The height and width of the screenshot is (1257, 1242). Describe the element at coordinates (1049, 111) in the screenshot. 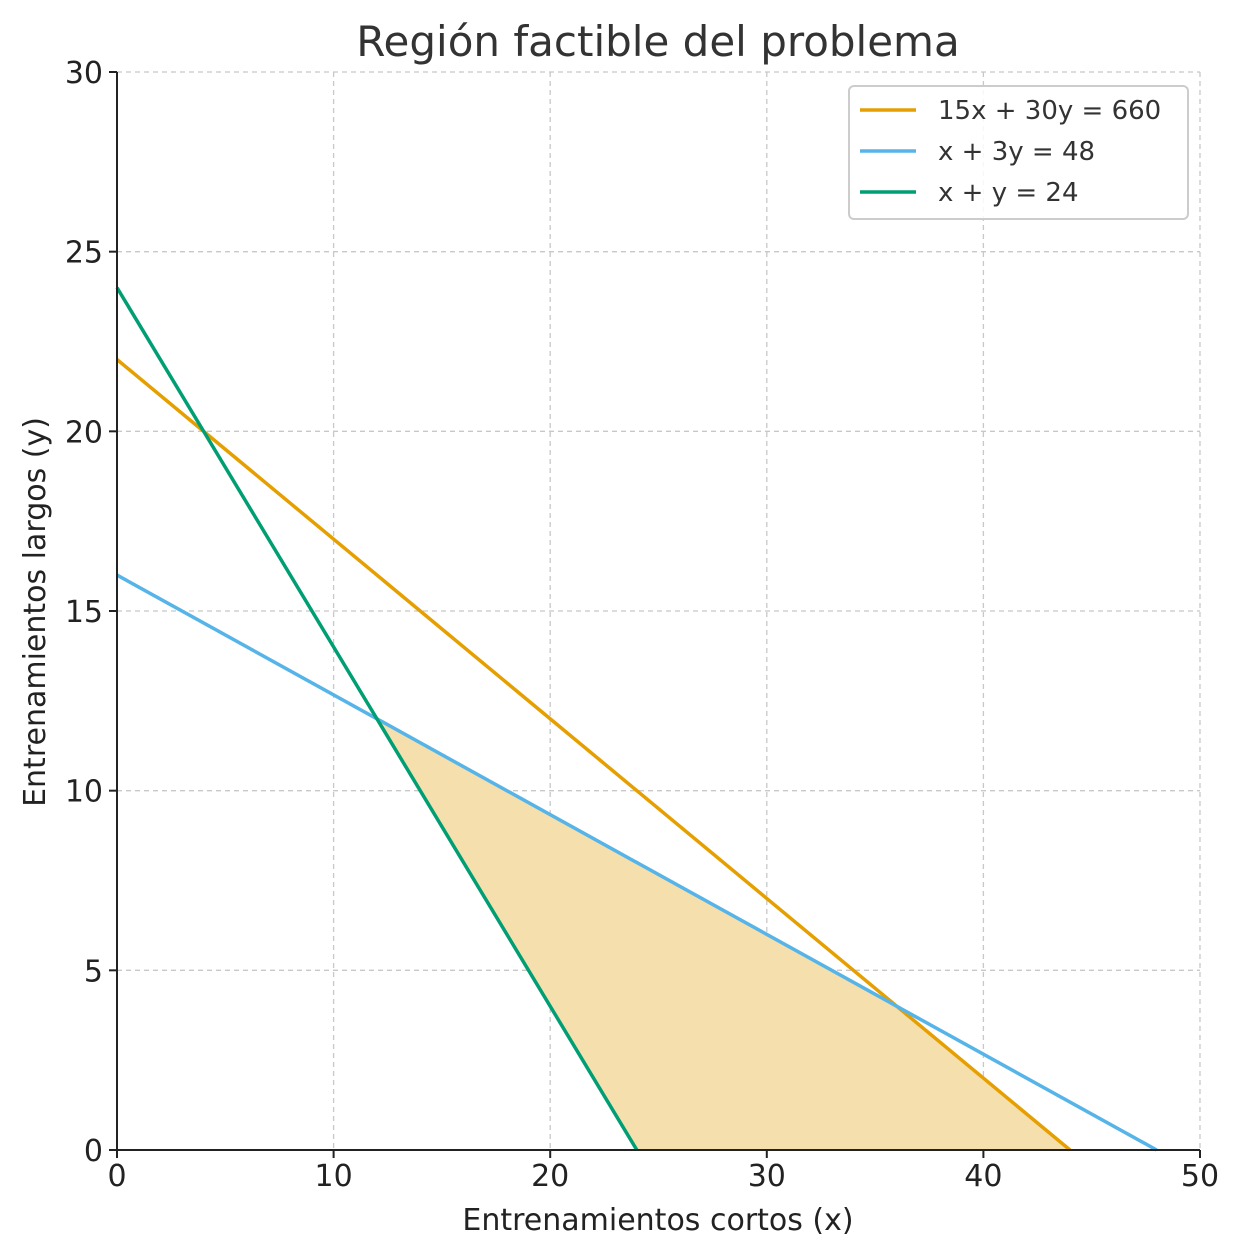

I see `legend-label-1: 15x + 30y = 660` at that location.